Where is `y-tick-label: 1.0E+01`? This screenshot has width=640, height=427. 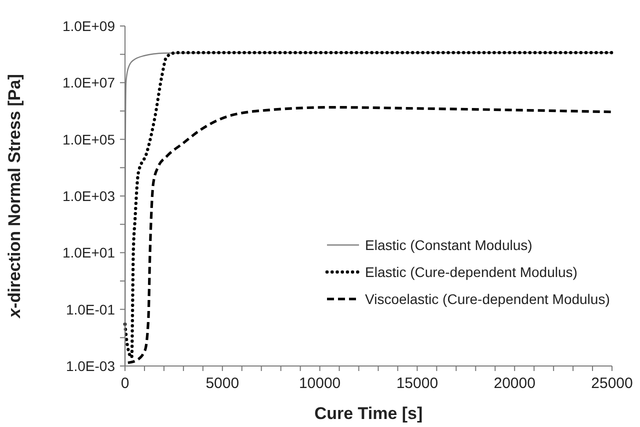 y-tick-label: 1.0E+01 is located at coordinates (89, 252).